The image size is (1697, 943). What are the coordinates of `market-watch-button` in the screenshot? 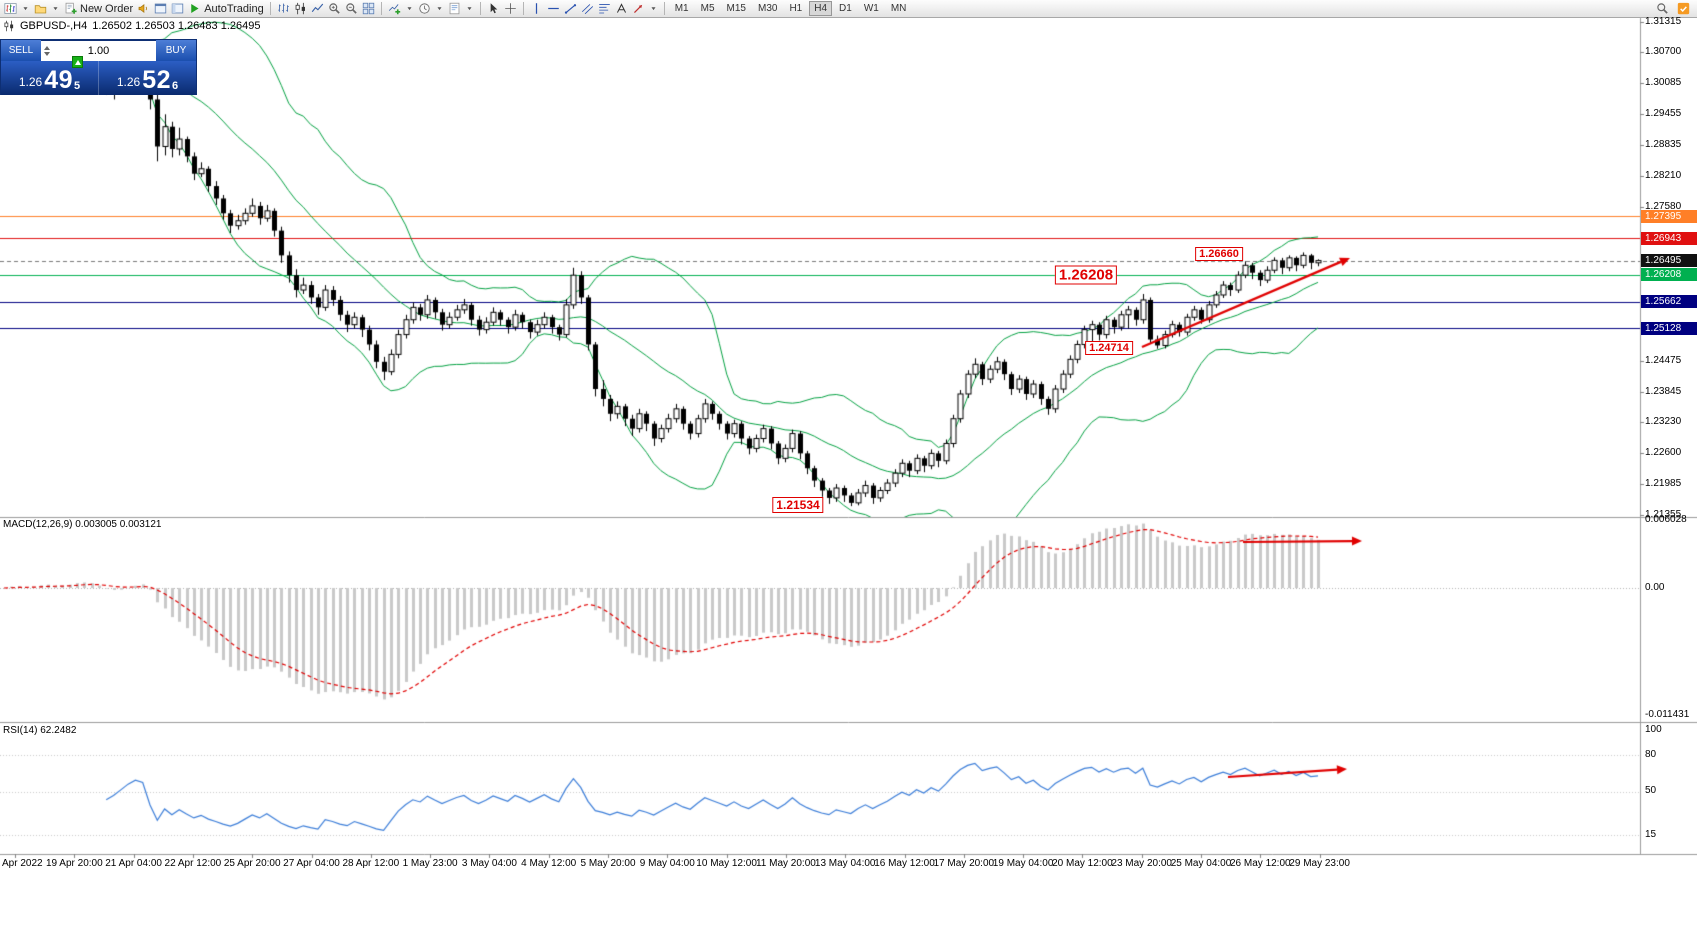 It's located at (160, 9).